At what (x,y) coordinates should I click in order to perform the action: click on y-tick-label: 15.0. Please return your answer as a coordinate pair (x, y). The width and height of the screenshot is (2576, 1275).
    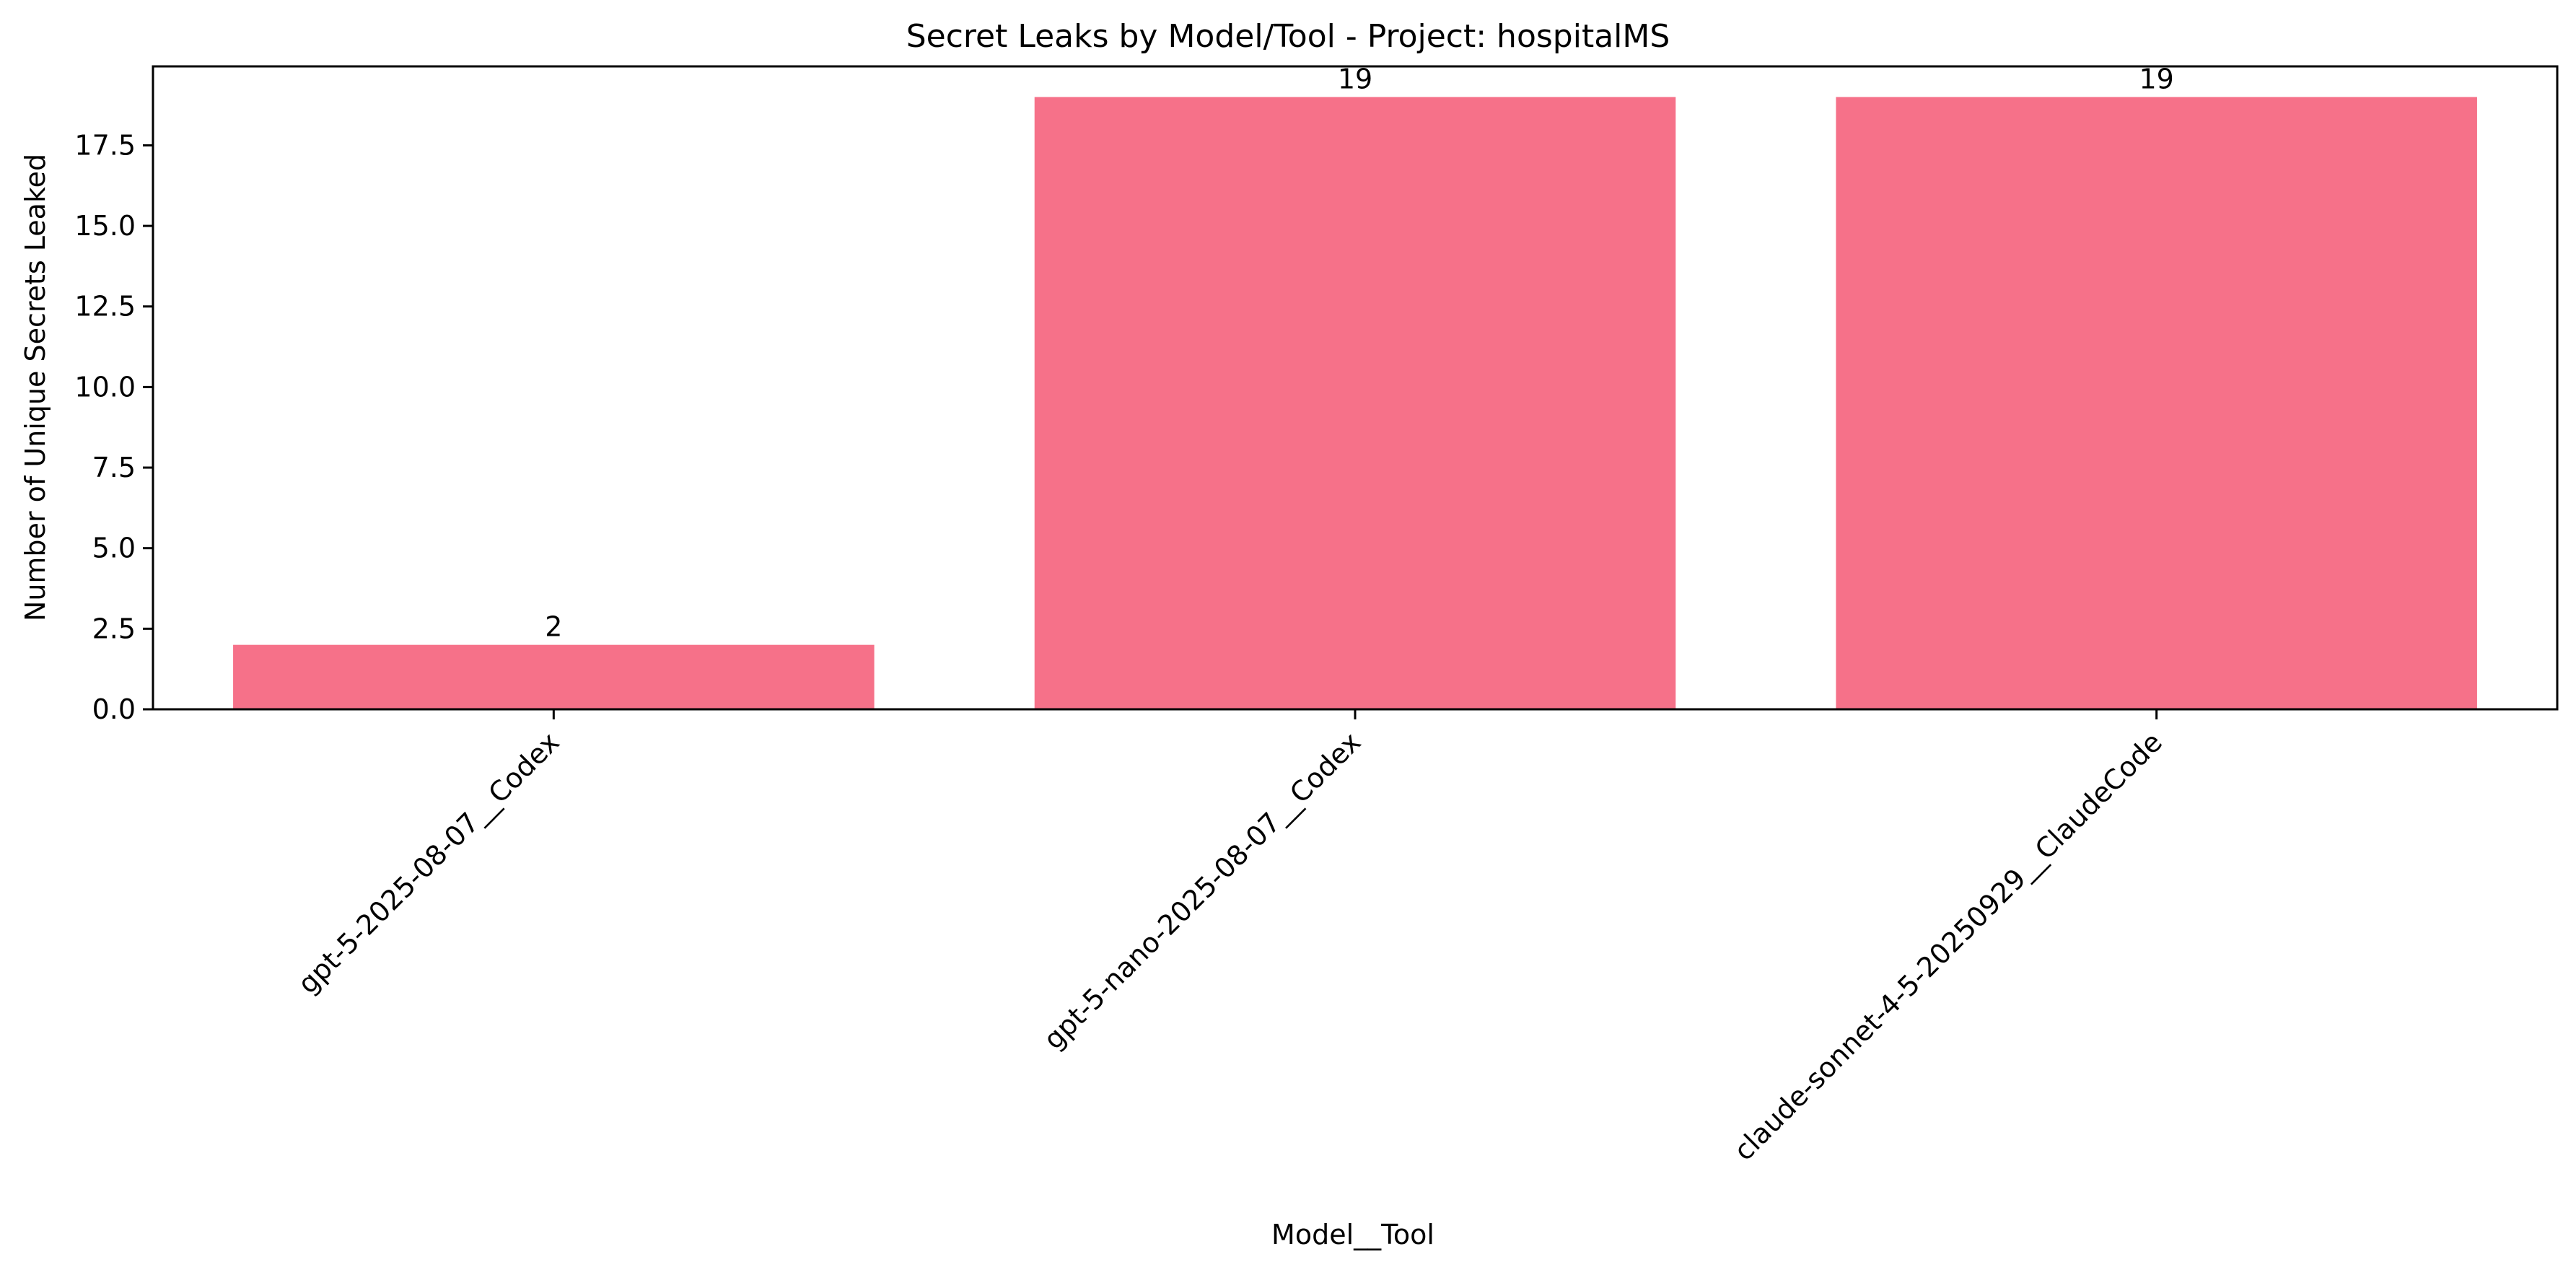
    Looking at the image, I should click on (105, 226).